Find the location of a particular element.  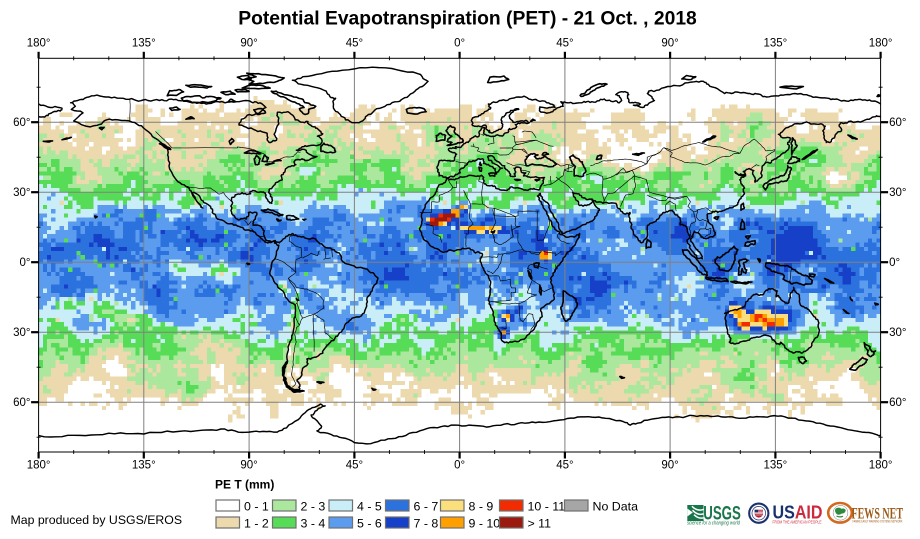

svg-text: 9 - 10 is located at coordinates (485, 524).